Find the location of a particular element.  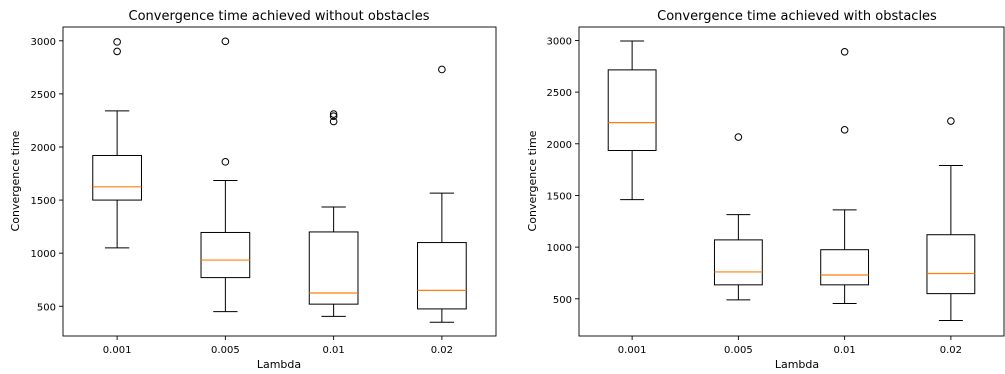

chart-title: Convergence time achieved with obstacles is located at coordinates (797, 16).